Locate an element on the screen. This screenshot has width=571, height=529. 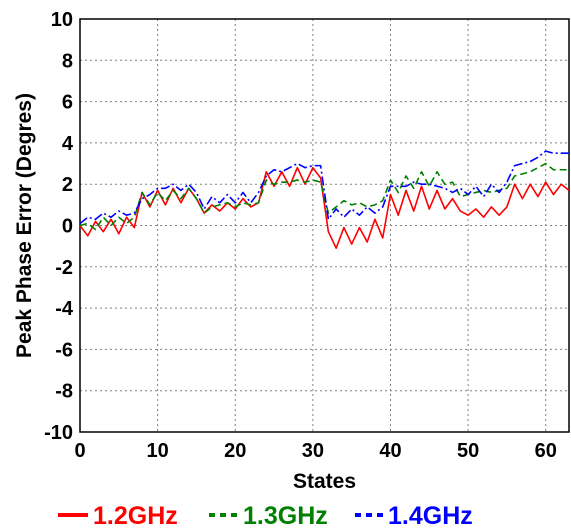
legend-label: 1.3GHz is located at coordinates (285, 515).